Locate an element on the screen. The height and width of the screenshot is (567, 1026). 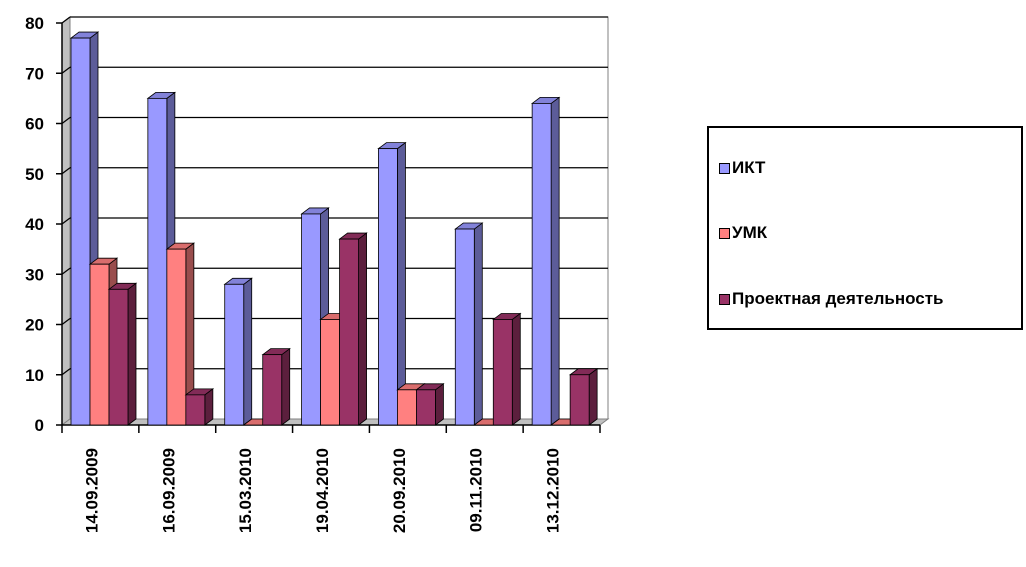
legend-swatch-project is located at coordinates (724, 299).